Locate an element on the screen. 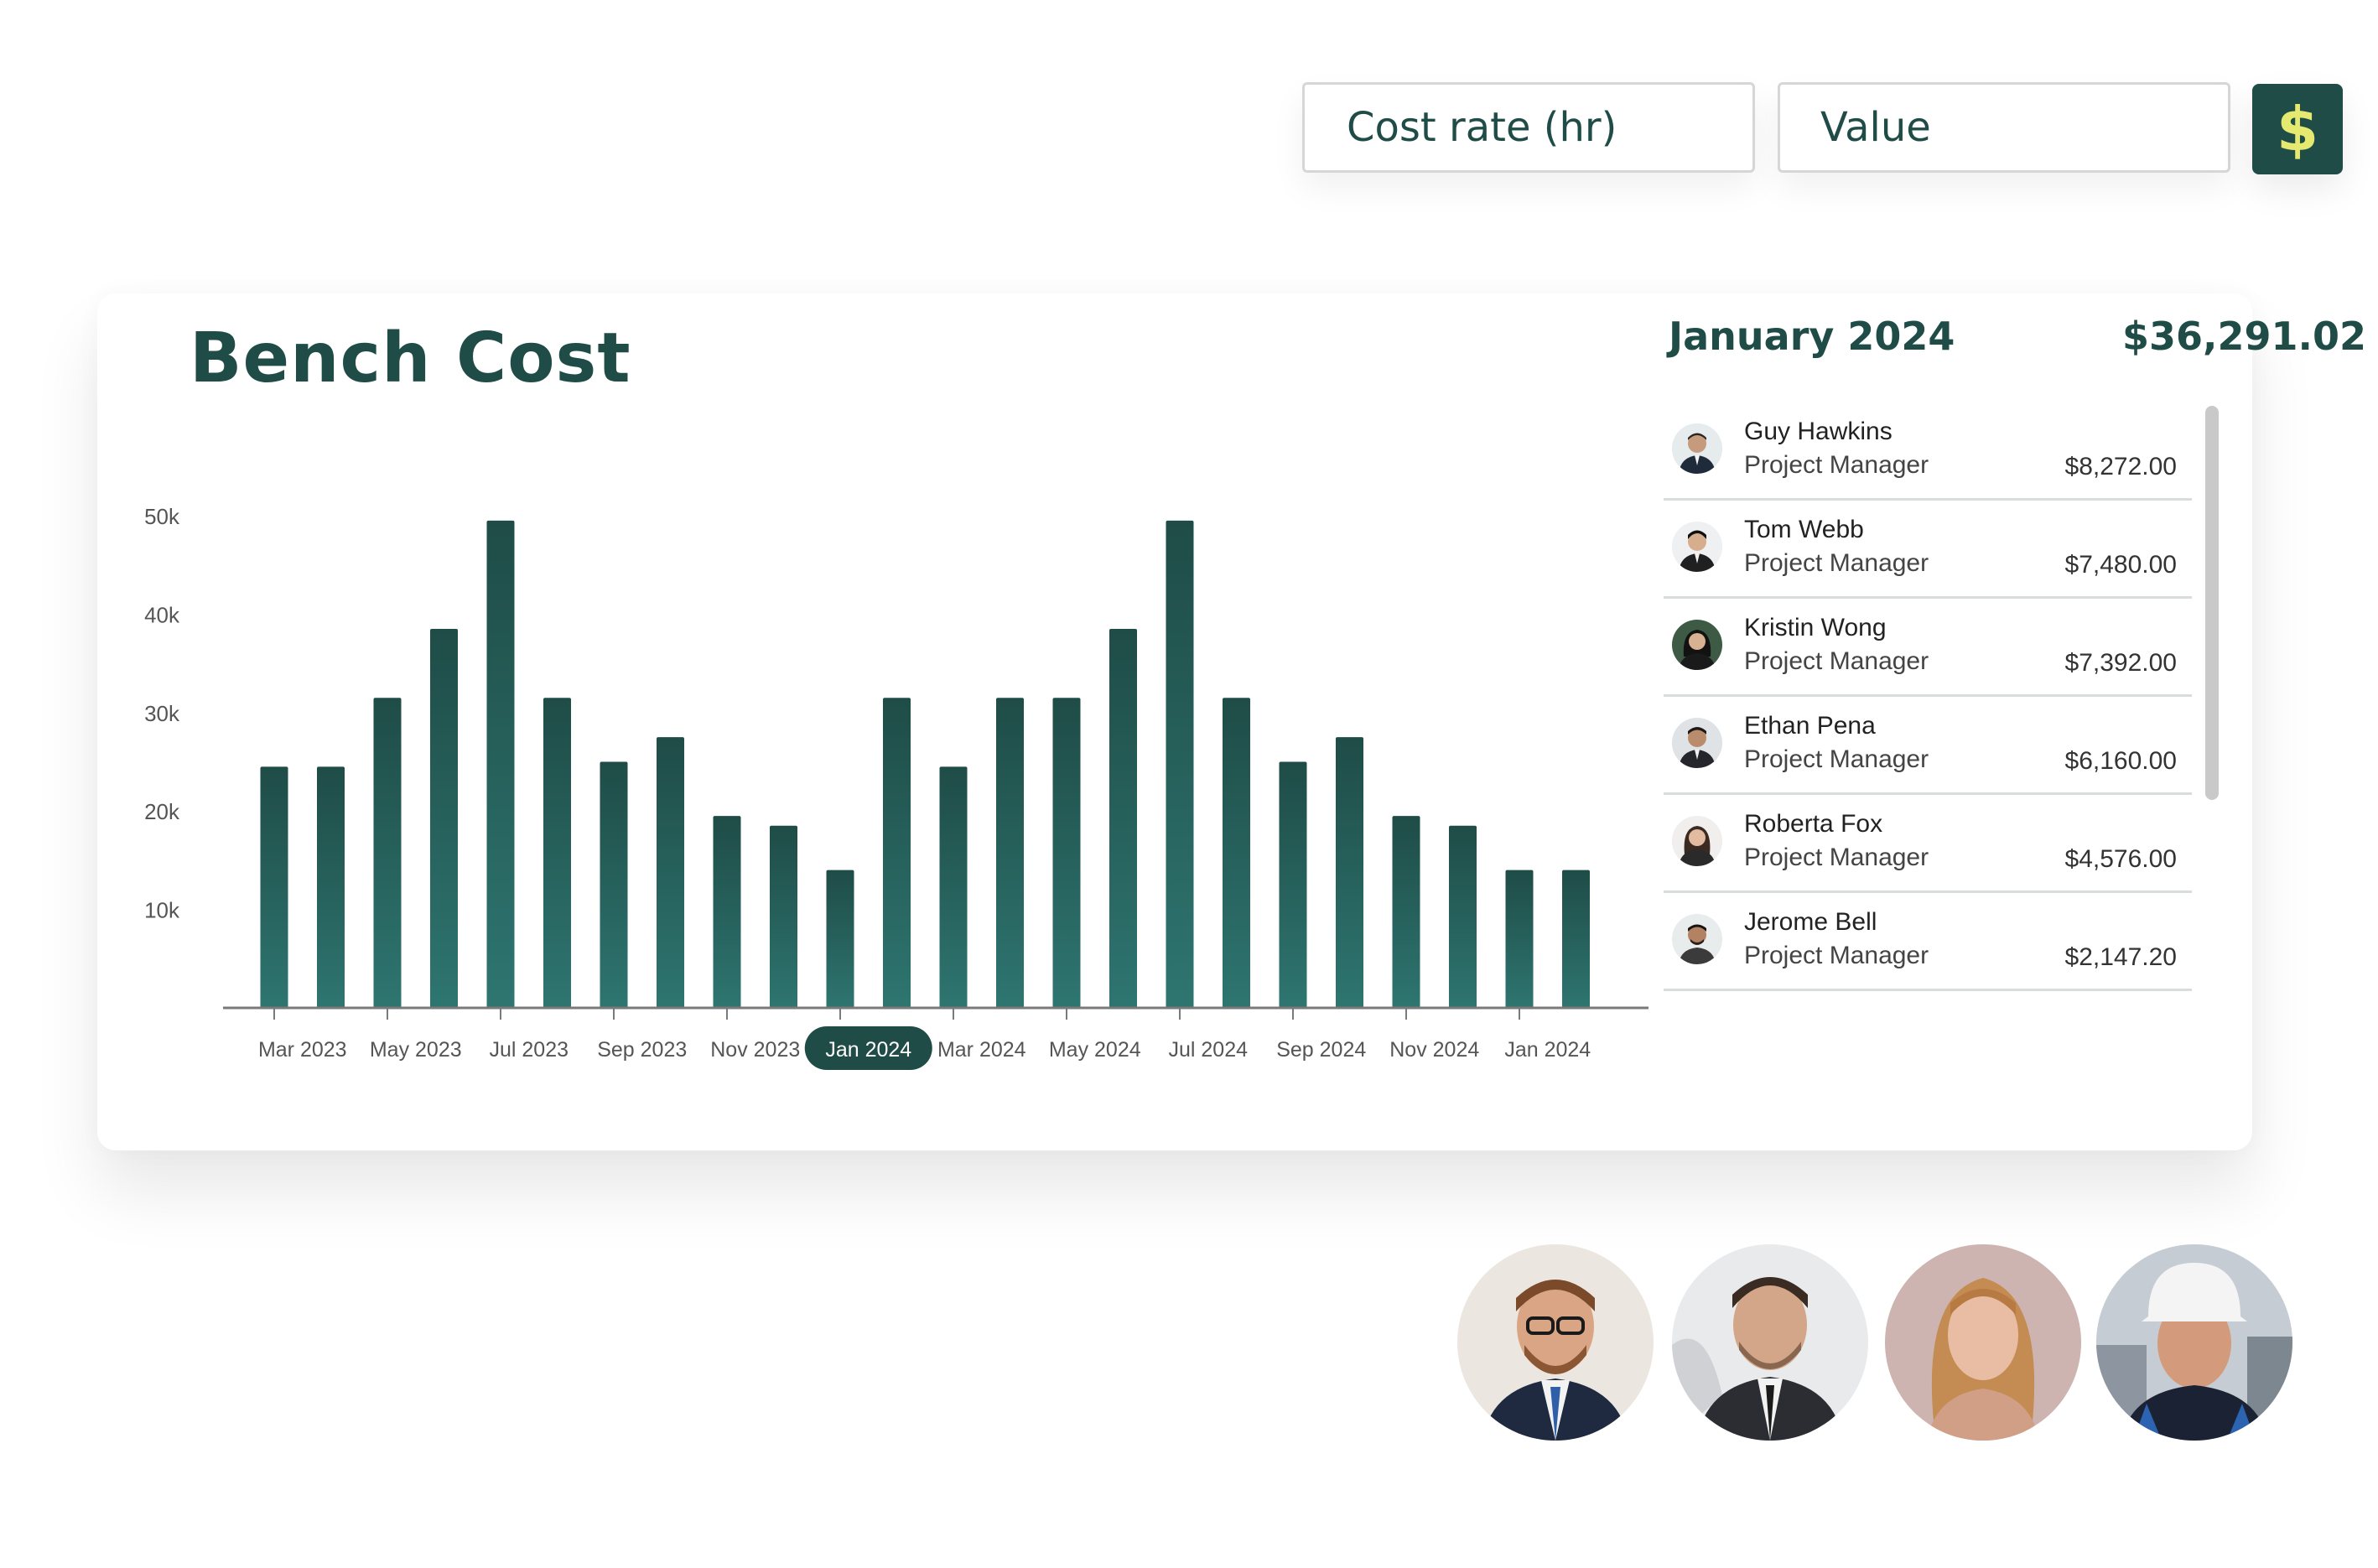 The width and height of the screenshot is (2378, 1568). y-tick-label: 50k is located at coordinates (162, 516).